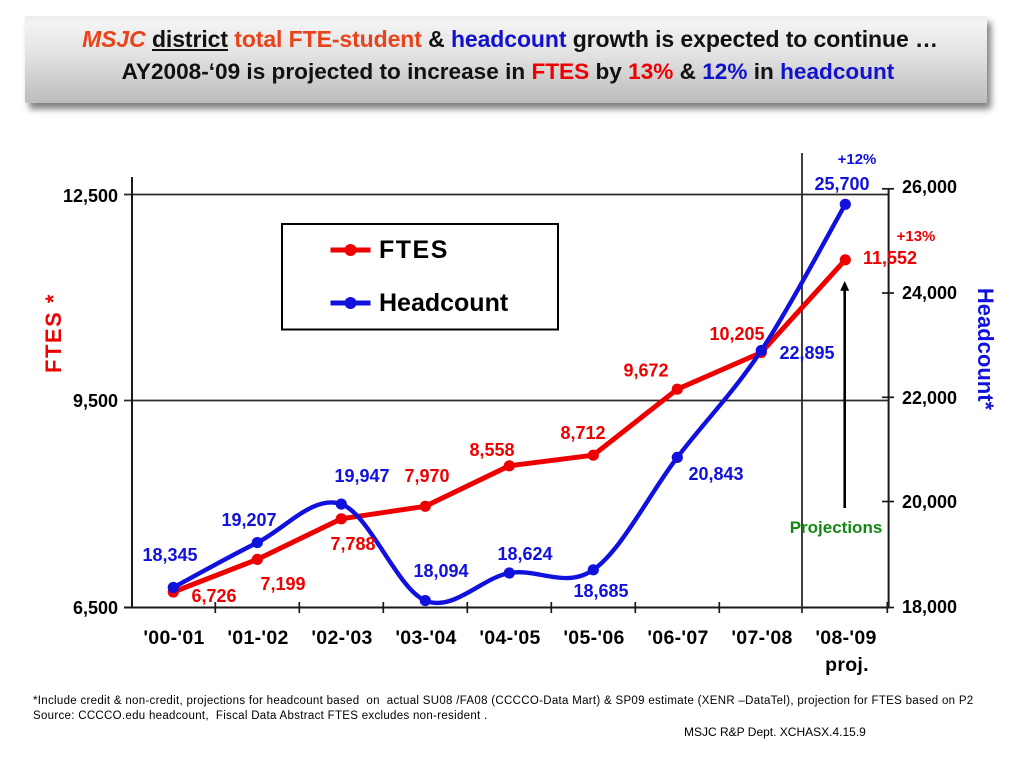 The height and width of the screenshot is (768, 1024). Describe the element at coordinates (593, 638) in the screenshot. I see `svg-text: '05-'06` at that location.